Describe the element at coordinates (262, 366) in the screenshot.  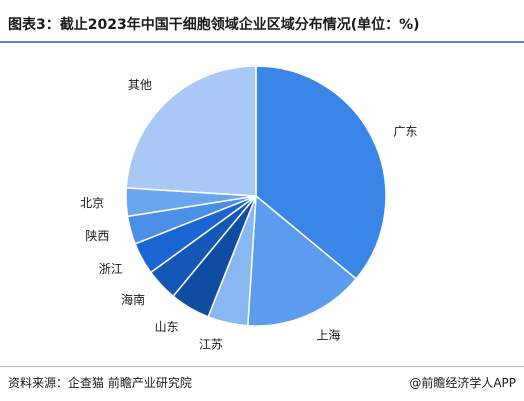
I see `footer-divider` at that location.